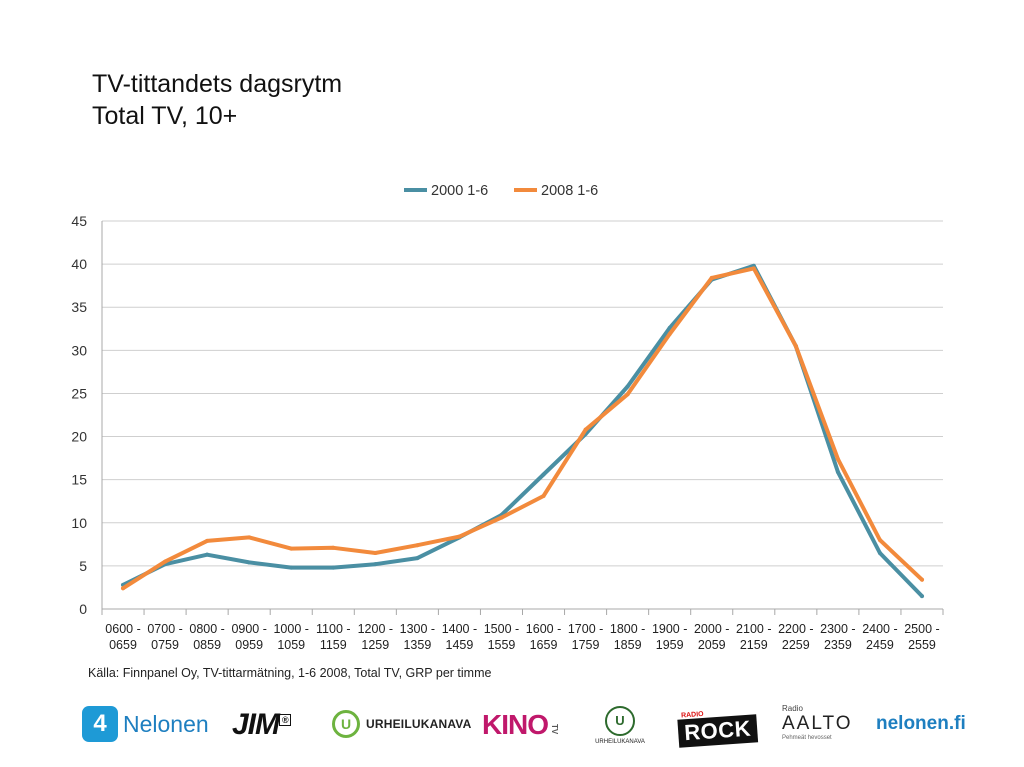 The width and height of the screenshot is (1024, 767). I want to click on x-tick-label: 1500 -, so click(501, 629).